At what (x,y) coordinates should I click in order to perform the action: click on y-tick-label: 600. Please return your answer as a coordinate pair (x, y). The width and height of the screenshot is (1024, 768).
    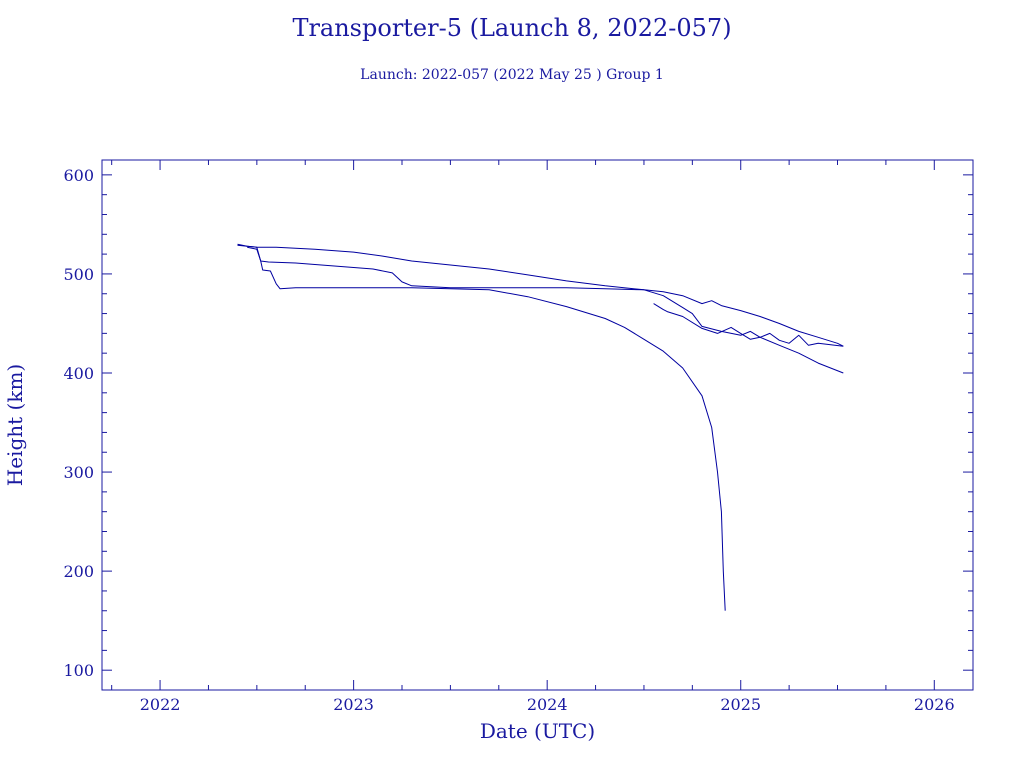
    Looking at the image, I should click on (78, 175).